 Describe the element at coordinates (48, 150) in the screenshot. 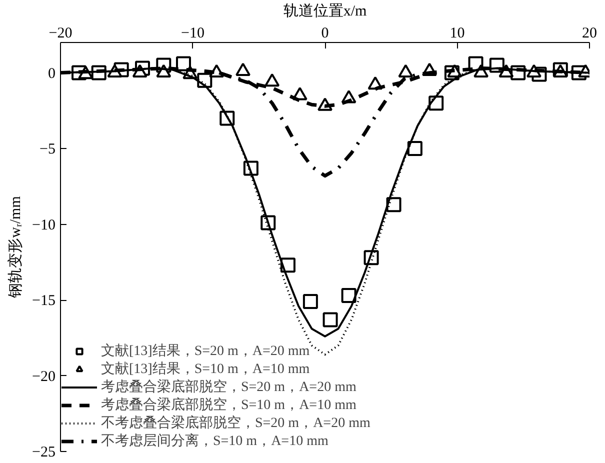

I see `y-tick-label: −5` at that location.